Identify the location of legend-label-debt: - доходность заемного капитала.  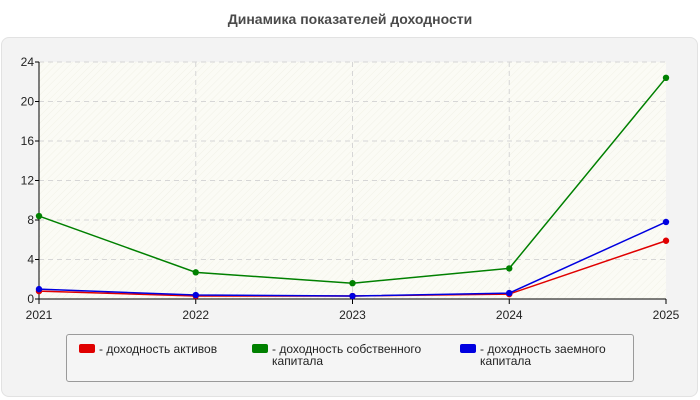
(543, 355).